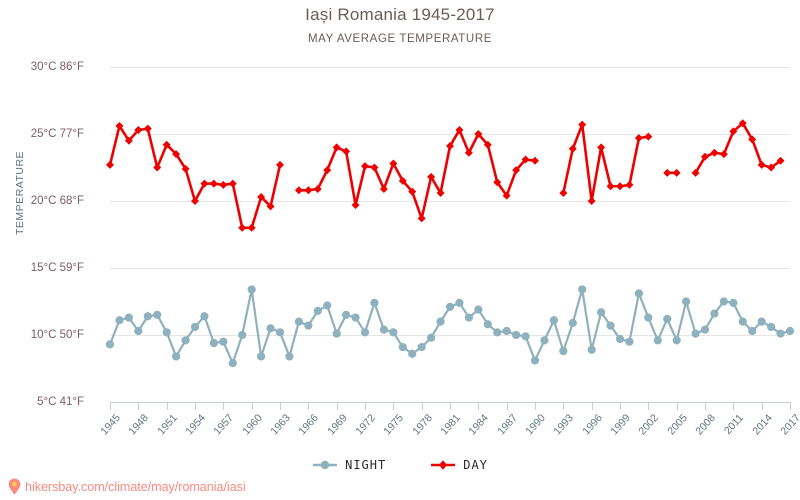 This screenshot has width=800, height=500. Describe the element at coordinates (135, 486) in the screenshot. I see `source-url: hikersbay.com/climate/may/romania/iasi` at that location.